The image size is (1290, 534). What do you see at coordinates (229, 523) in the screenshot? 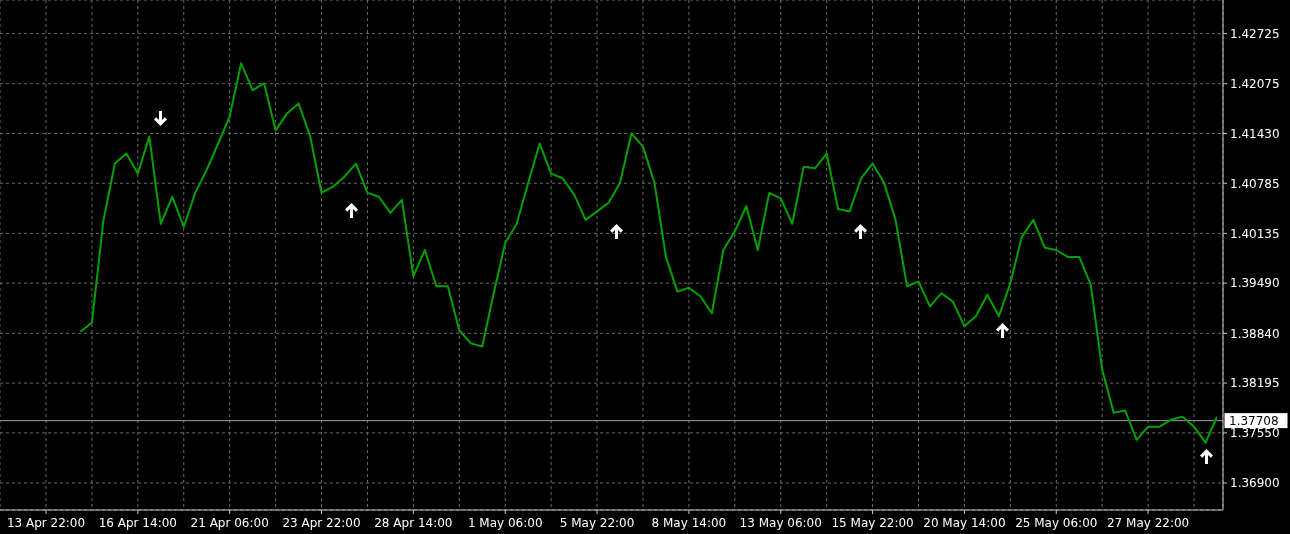
I see `x-tick-label: 21 Apr 06:00` at bounding box center [229, 523].